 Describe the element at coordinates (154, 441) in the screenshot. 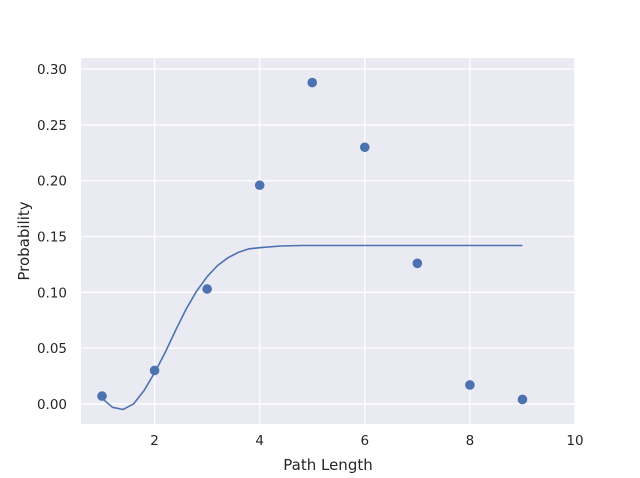

I see `x-tick-label: 2` at that location.